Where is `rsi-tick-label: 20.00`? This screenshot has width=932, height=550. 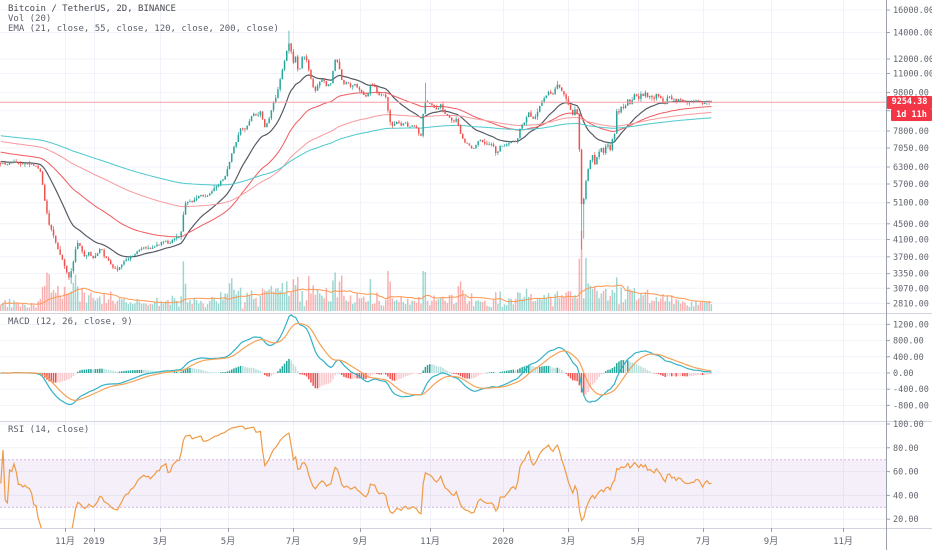
rsi-tick-label: 20.00 is located at coordinates (906, 520).